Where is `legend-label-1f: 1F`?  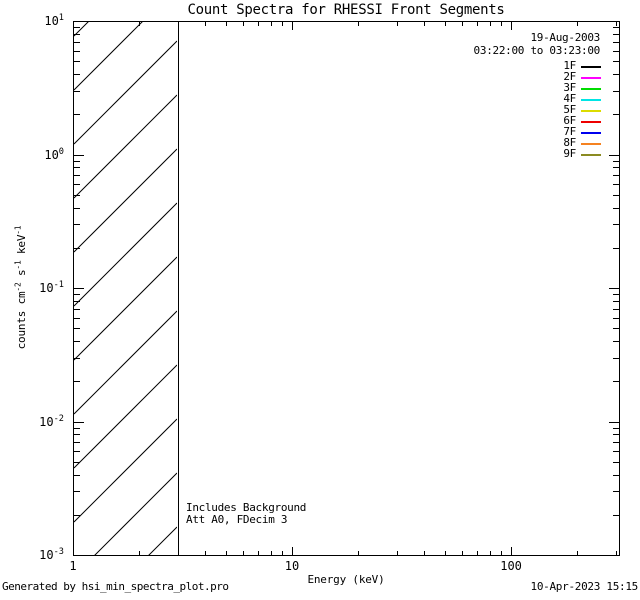 legend-label-1f: 1F is located at coordinates (569, 65).